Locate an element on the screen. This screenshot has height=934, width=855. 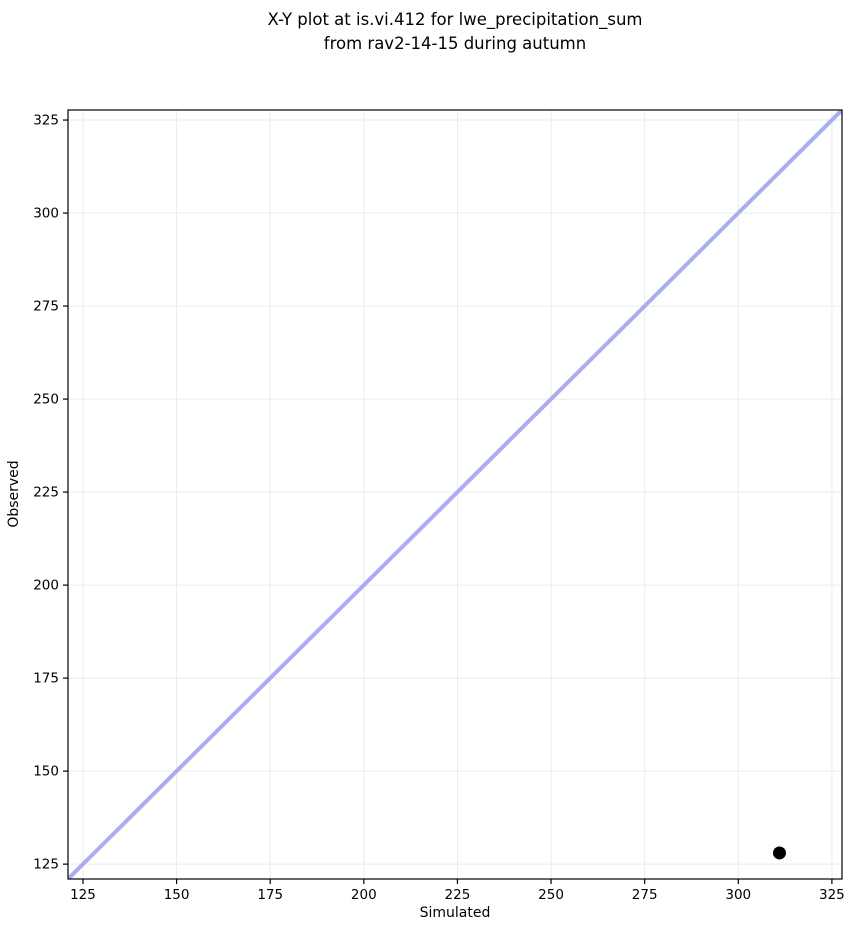
y-tick-label: 275 is located at coordinates (46, 307).